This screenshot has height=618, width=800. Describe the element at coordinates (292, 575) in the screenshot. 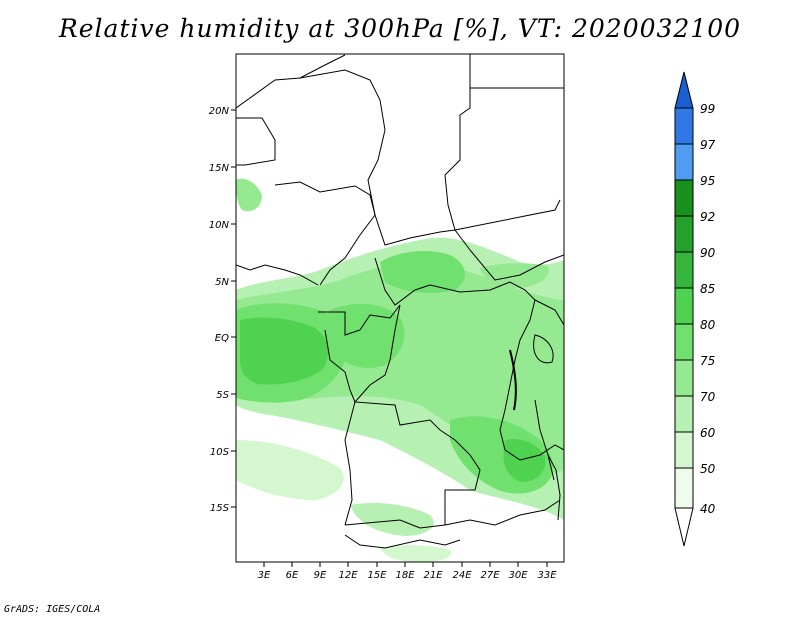

I see `lon-tick-label: 6E` at that location.